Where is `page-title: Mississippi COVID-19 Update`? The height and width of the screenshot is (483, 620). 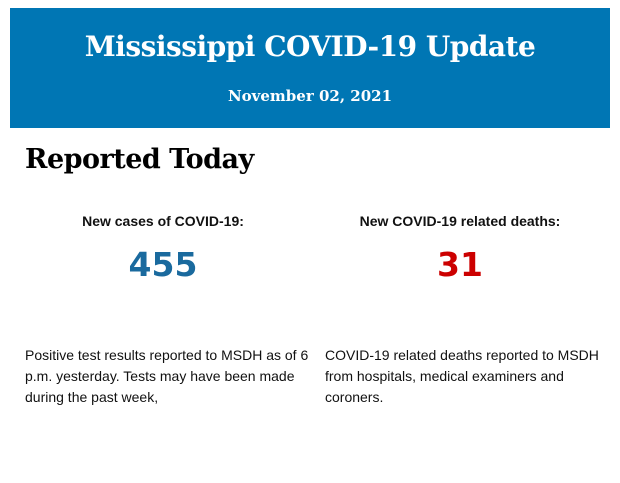 page-title: Mississippi COVID-19 Update is located at coordinates (310, 46).